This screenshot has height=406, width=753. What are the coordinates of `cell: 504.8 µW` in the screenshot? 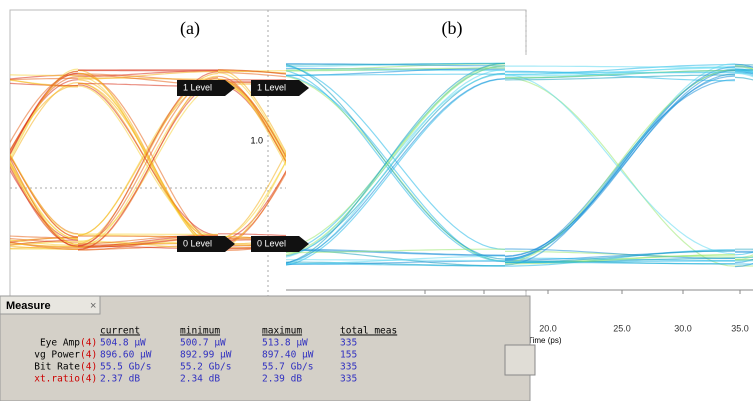 It's located at (123, 343).